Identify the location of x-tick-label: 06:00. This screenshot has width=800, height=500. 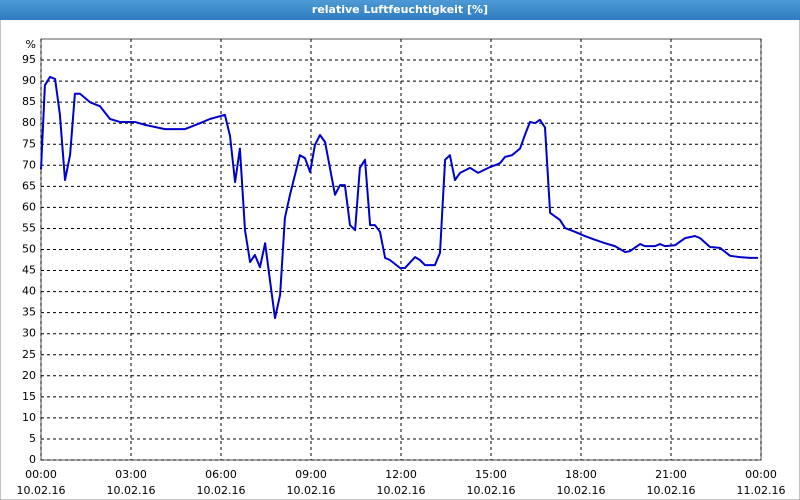
(221, 474).